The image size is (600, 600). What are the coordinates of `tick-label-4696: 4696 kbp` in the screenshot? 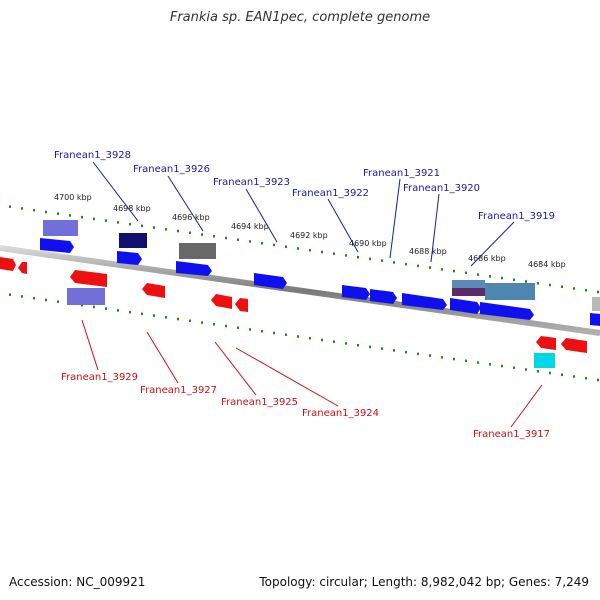 It's located at (191, 217).